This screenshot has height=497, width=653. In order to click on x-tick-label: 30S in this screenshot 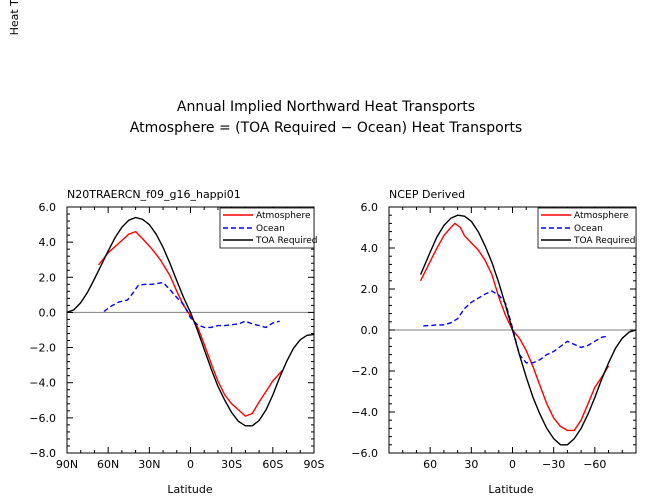, I will do `click(231, 464)`.